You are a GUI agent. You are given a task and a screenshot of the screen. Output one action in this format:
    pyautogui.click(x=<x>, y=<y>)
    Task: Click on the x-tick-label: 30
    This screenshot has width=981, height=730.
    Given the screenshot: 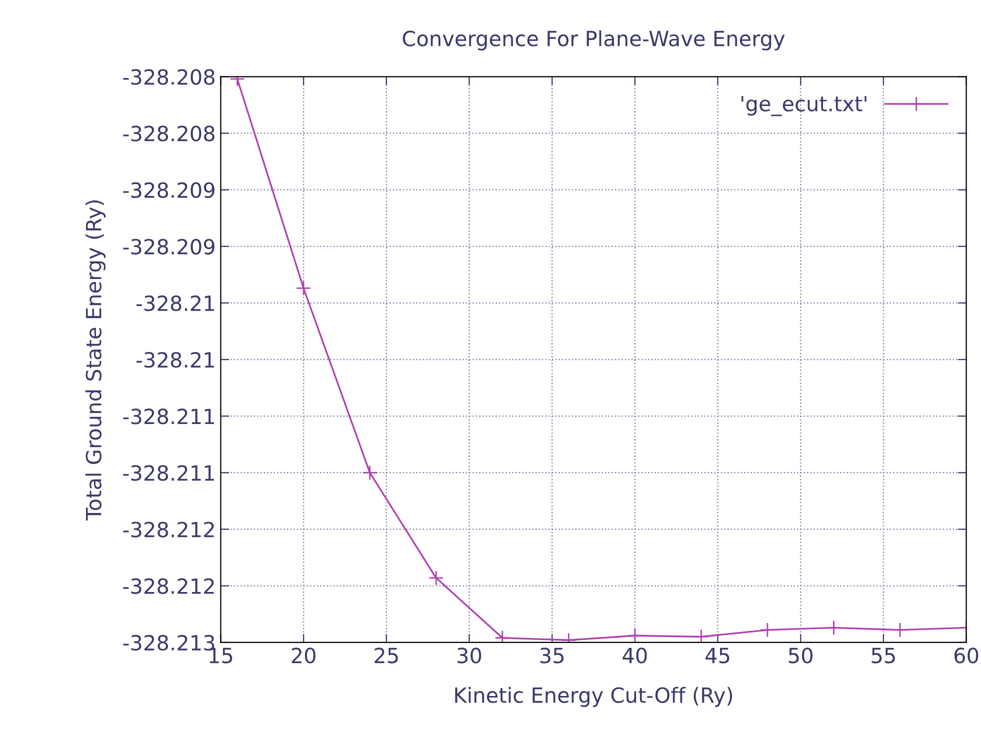 What is the action you would take?
    pyautogui.click(x=470, y=656)
    